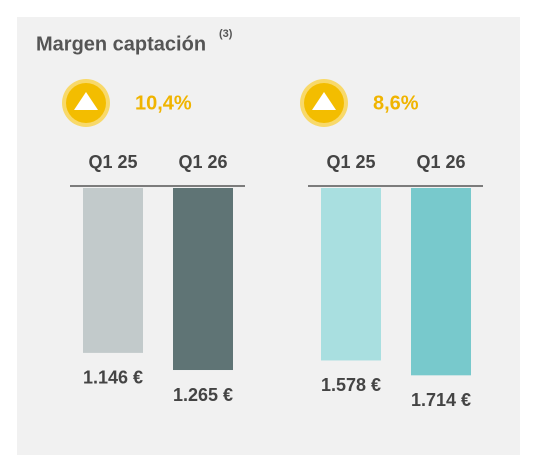 This screenshot has width=536, height=470. Describe the element at coordinates (121, 44) in the screenshot. I see `title: Margen captación` at that location.